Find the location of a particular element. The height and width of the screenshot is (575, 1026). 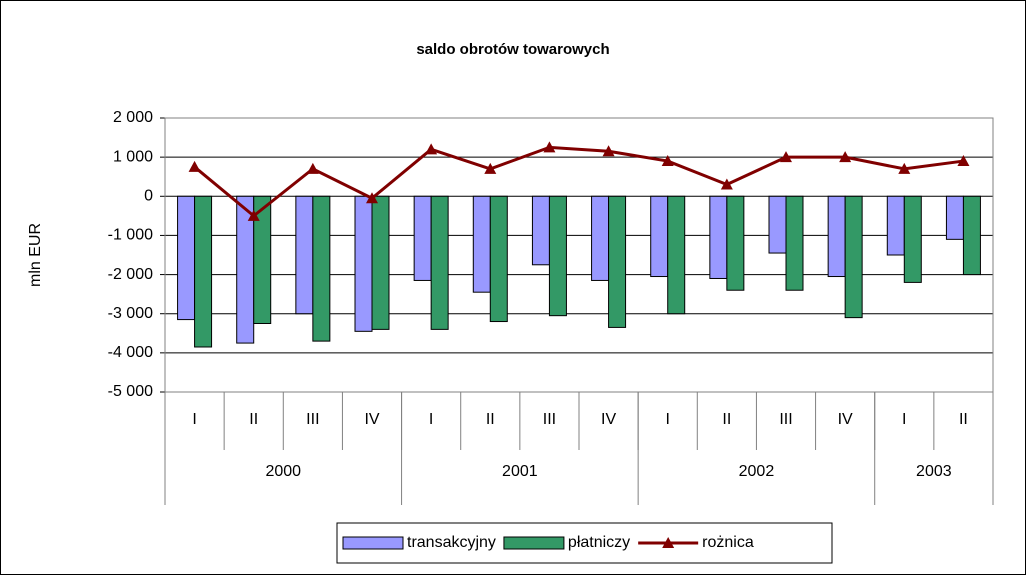

y-tick-label: -1 000 is located at coordinates (130, 235).